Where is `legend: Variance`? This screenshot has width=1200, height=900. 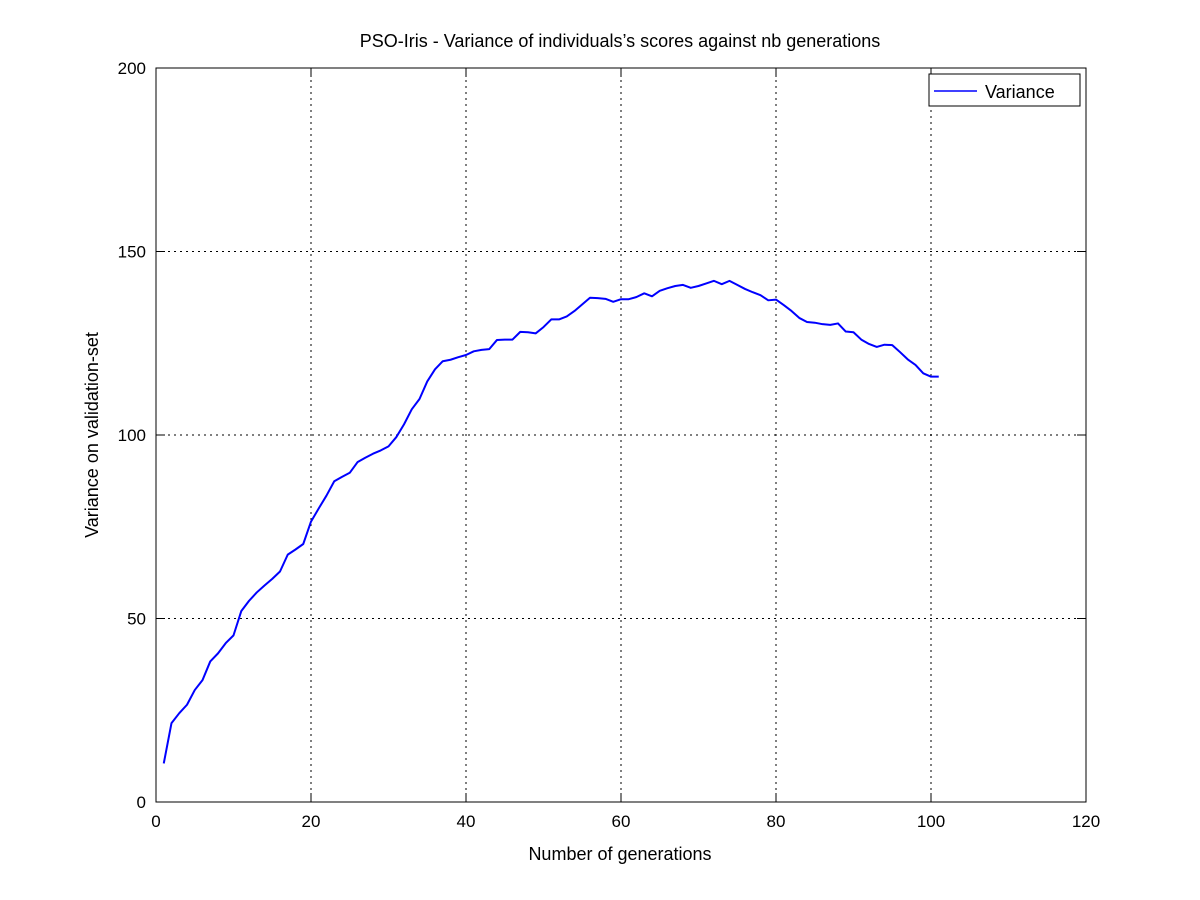
legend: Variance is located at coordinates (1004, 90).